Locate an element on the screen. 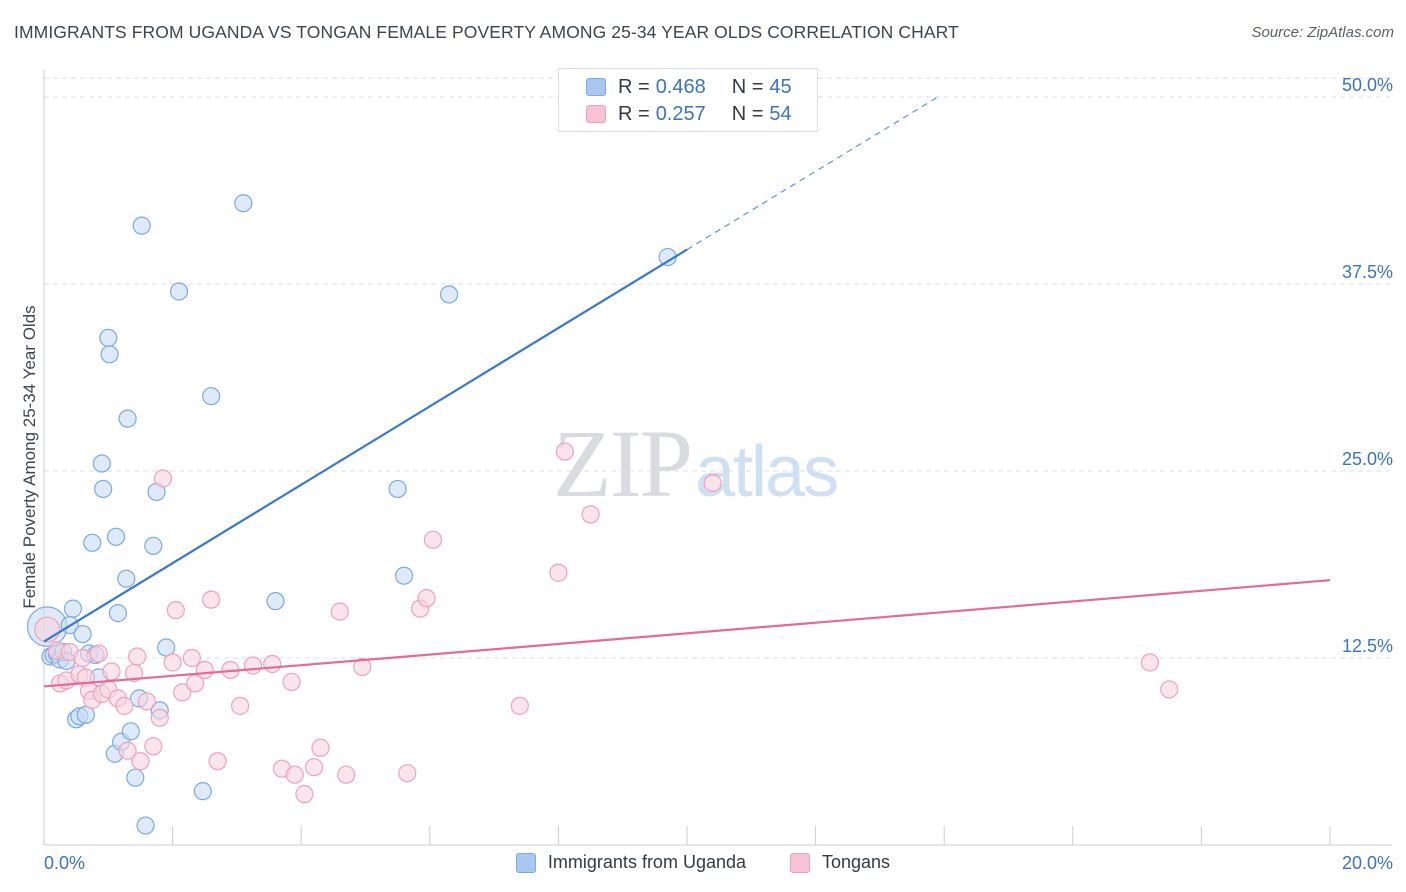 The image size is (1406, 892). bottom-legend-uganda: Immigrants from Uganda is located at coordinates (630, 862).